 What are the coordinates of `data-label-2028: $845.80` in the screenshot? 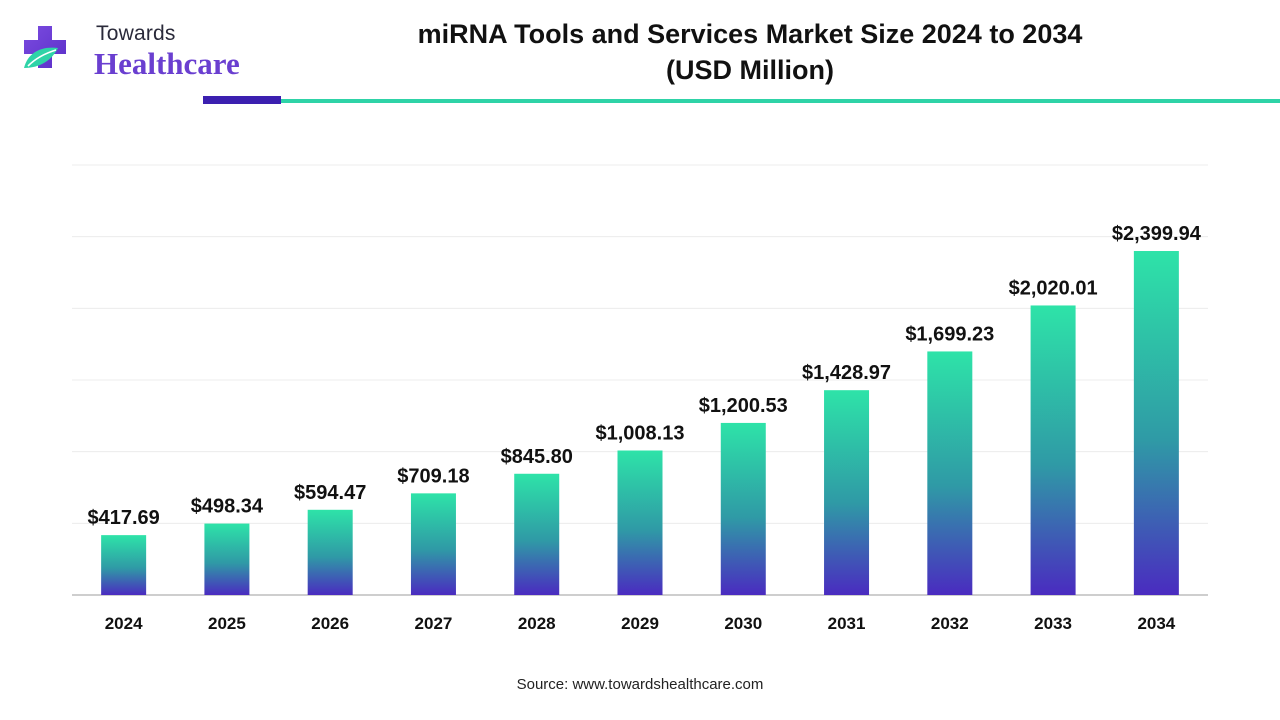 It's located at (537, 457).